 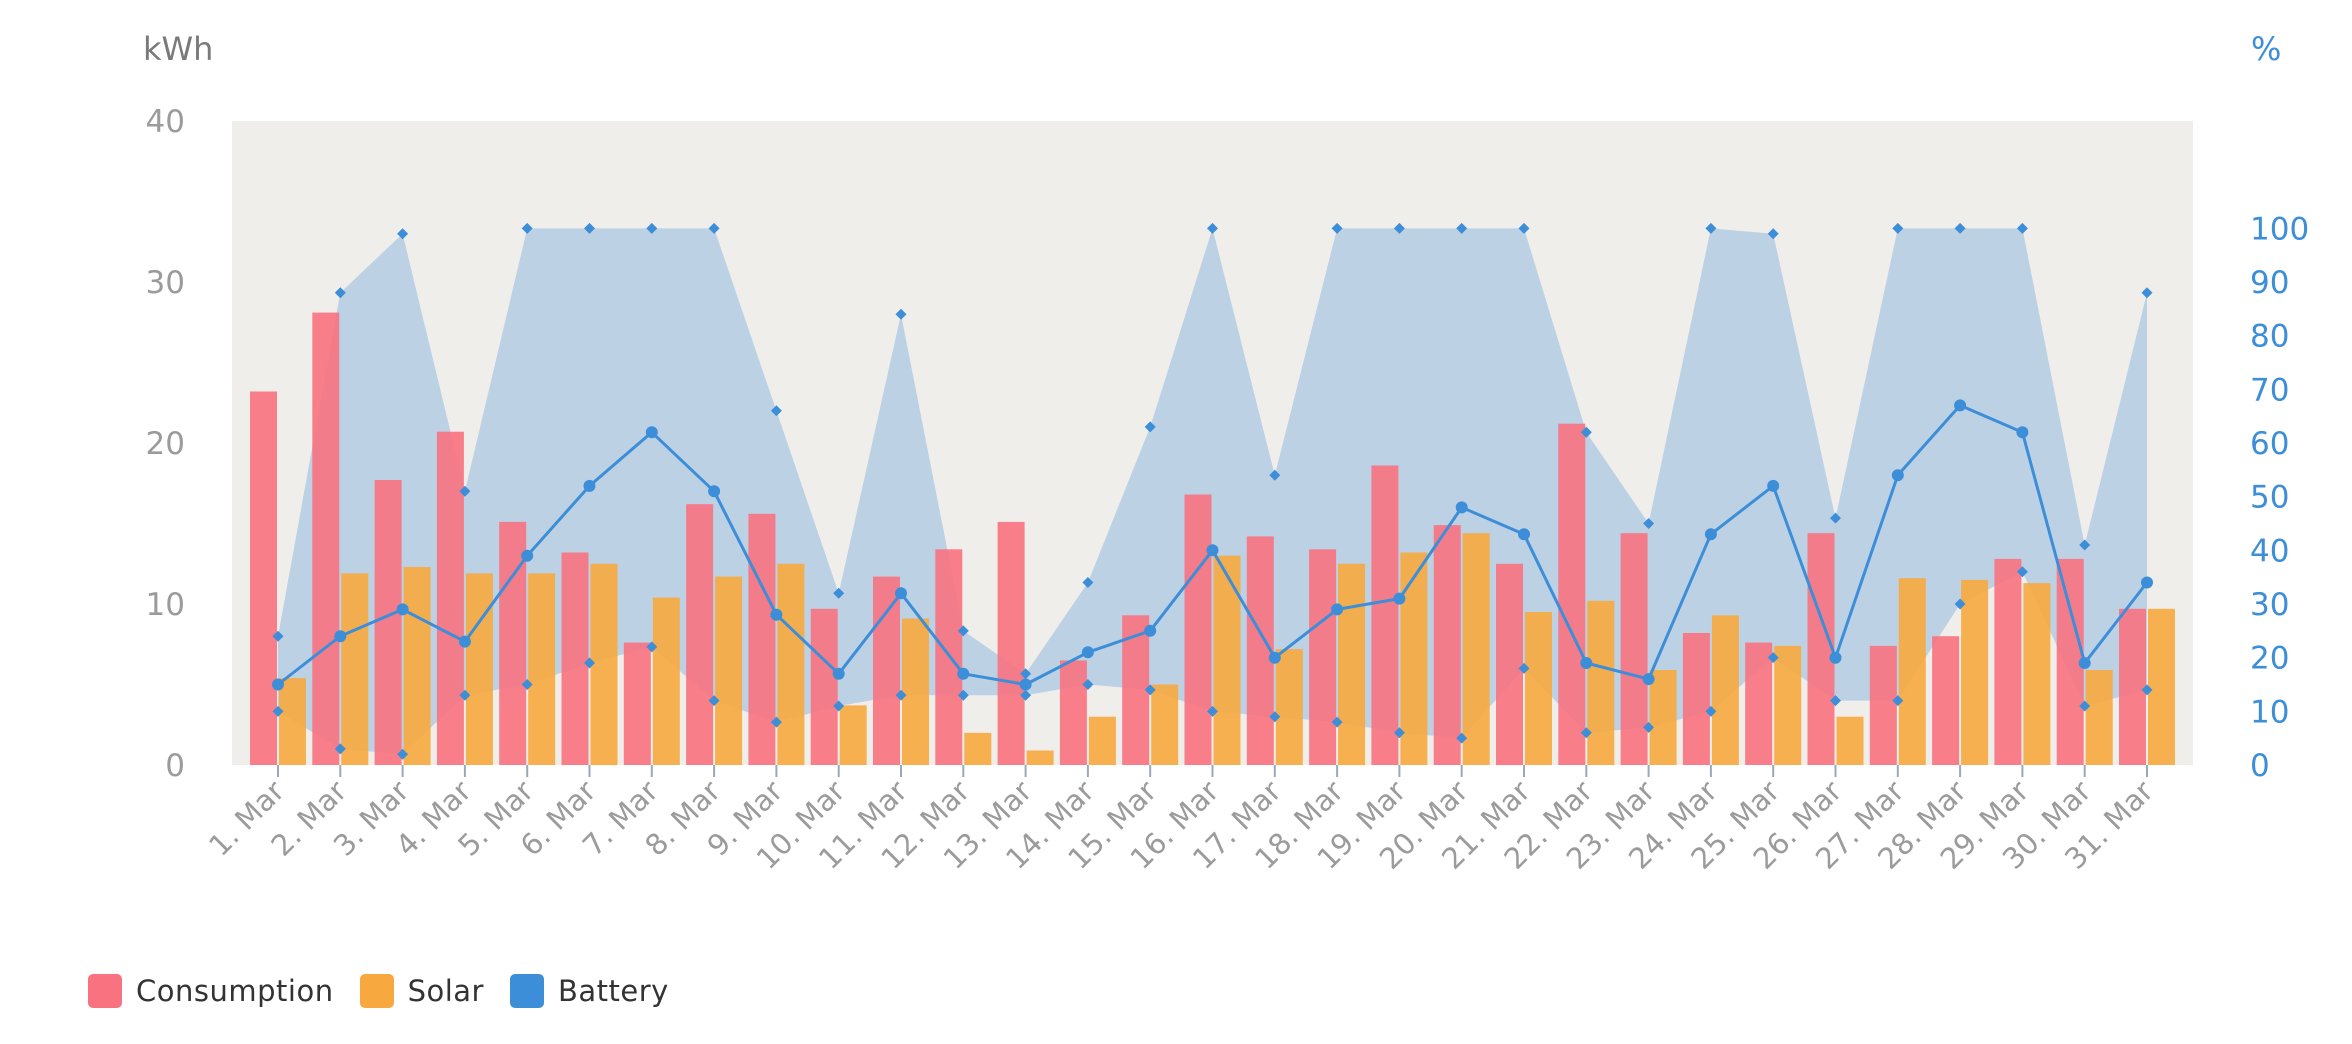 What do you see at coordinates (211, 991) in the screenshot?
I see `legend-item-consumption: Consumption` at bounding box center [211, 991].